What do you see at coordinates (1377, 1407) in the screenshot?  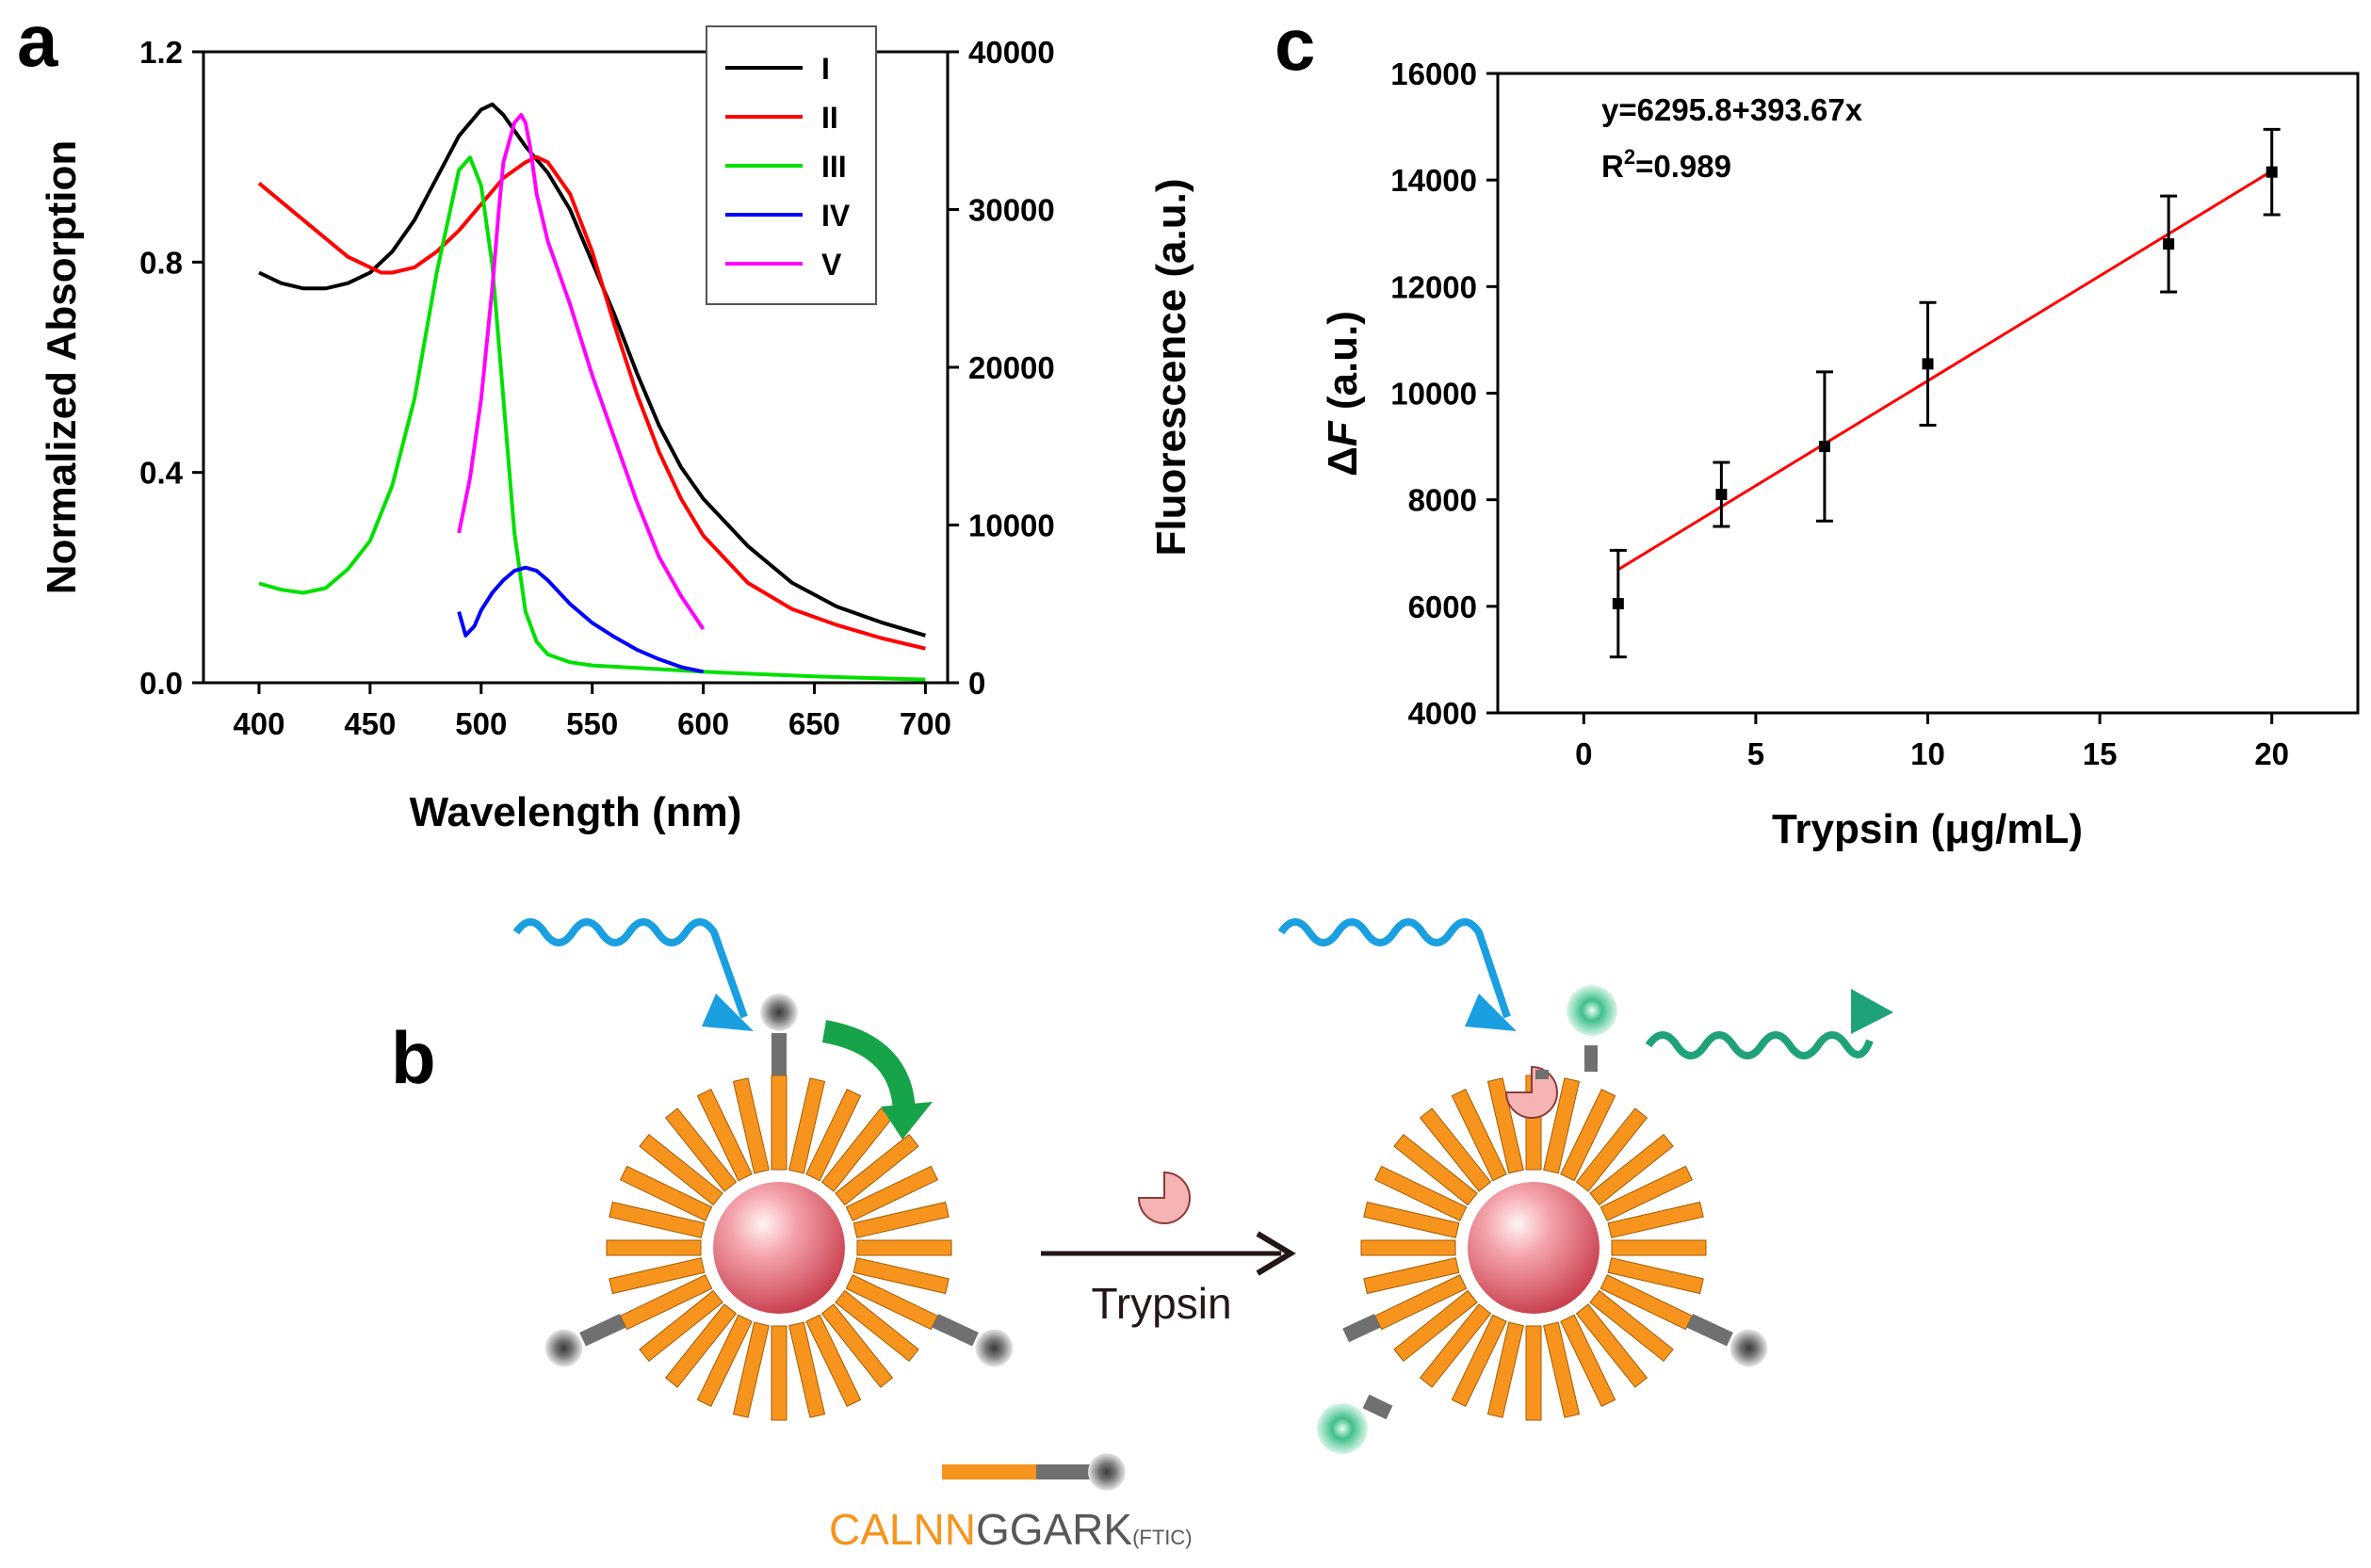 I see `cleaved-linker-bottom` at bounding box center [1377, 1407].